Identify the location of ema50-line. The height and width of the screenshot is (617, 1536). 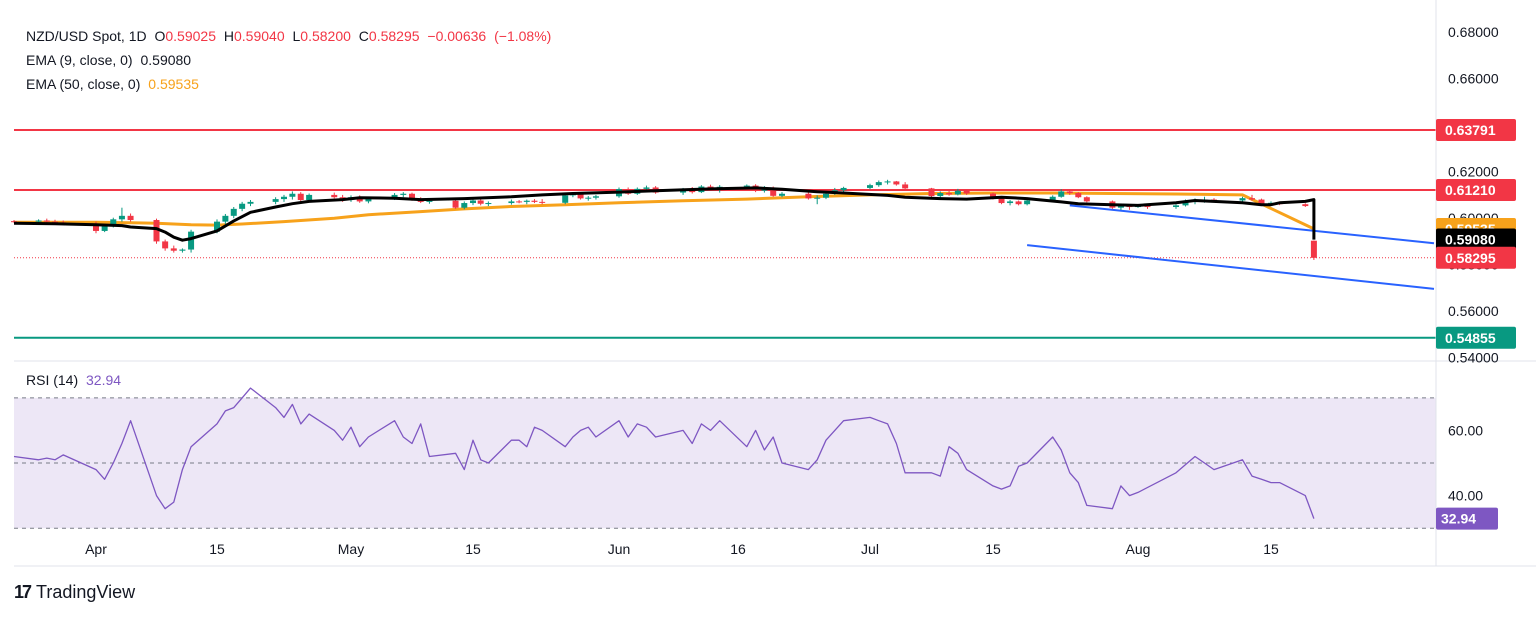
(664, 211).